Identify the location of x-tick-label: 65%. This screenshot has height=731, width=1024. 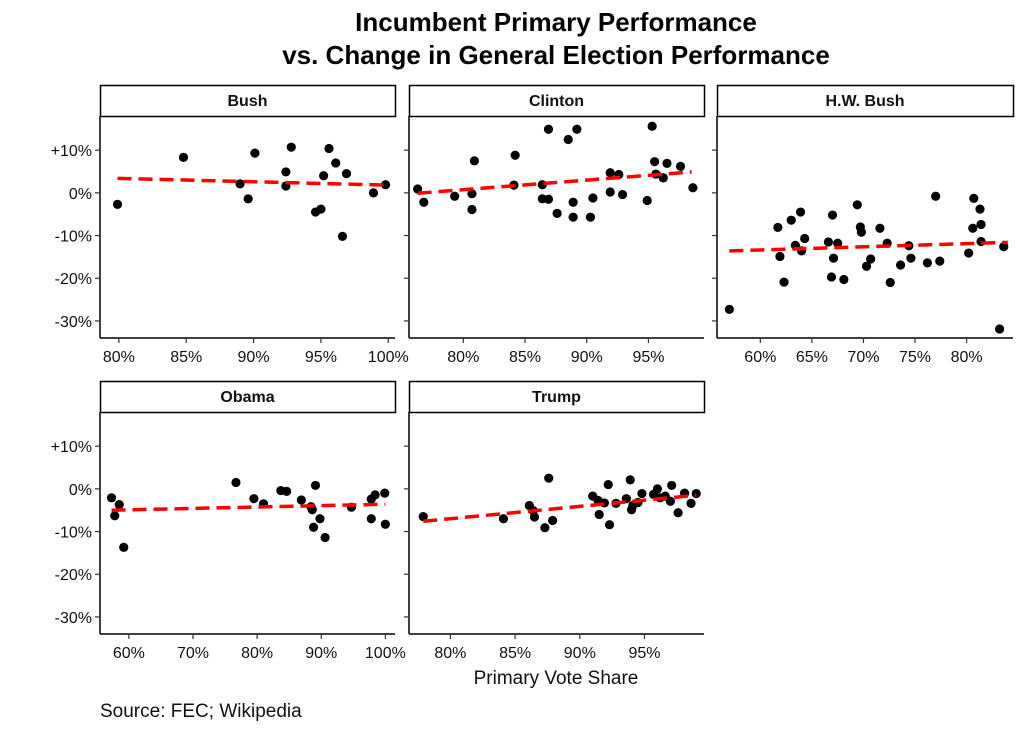
(812, 357).